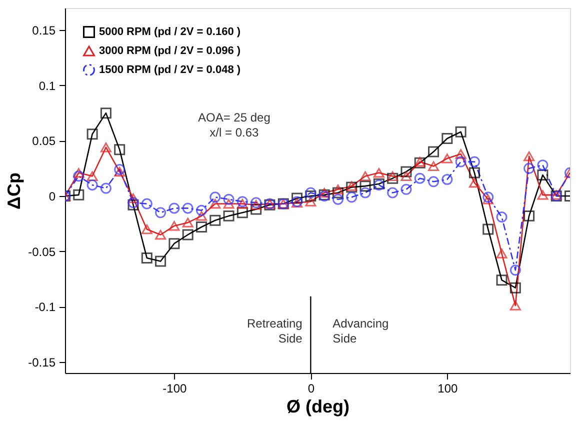 Image resolution: width=587 pixels, height=425 pixels. Describe the element at coordinates (42, 362) in the screenshot. I see `y-tick-label: -0.15` at that location.